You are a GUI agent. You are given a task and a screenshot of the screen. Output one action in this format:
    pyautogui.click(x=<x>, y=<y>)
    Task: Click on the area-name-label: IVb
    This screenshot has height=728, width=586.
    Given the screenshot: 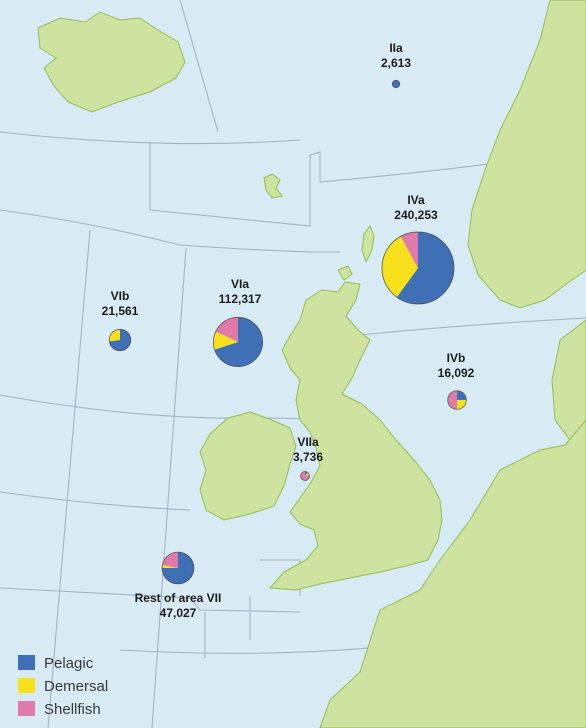 What is the action you would take?
    pyautogui.click(x=456, y=358)
    